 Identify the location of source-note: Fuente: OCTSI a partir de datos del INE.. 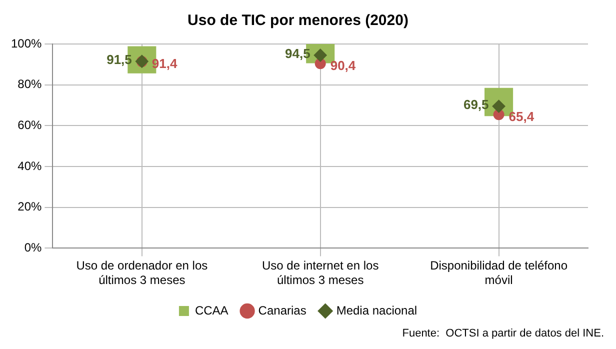
(503, 334).